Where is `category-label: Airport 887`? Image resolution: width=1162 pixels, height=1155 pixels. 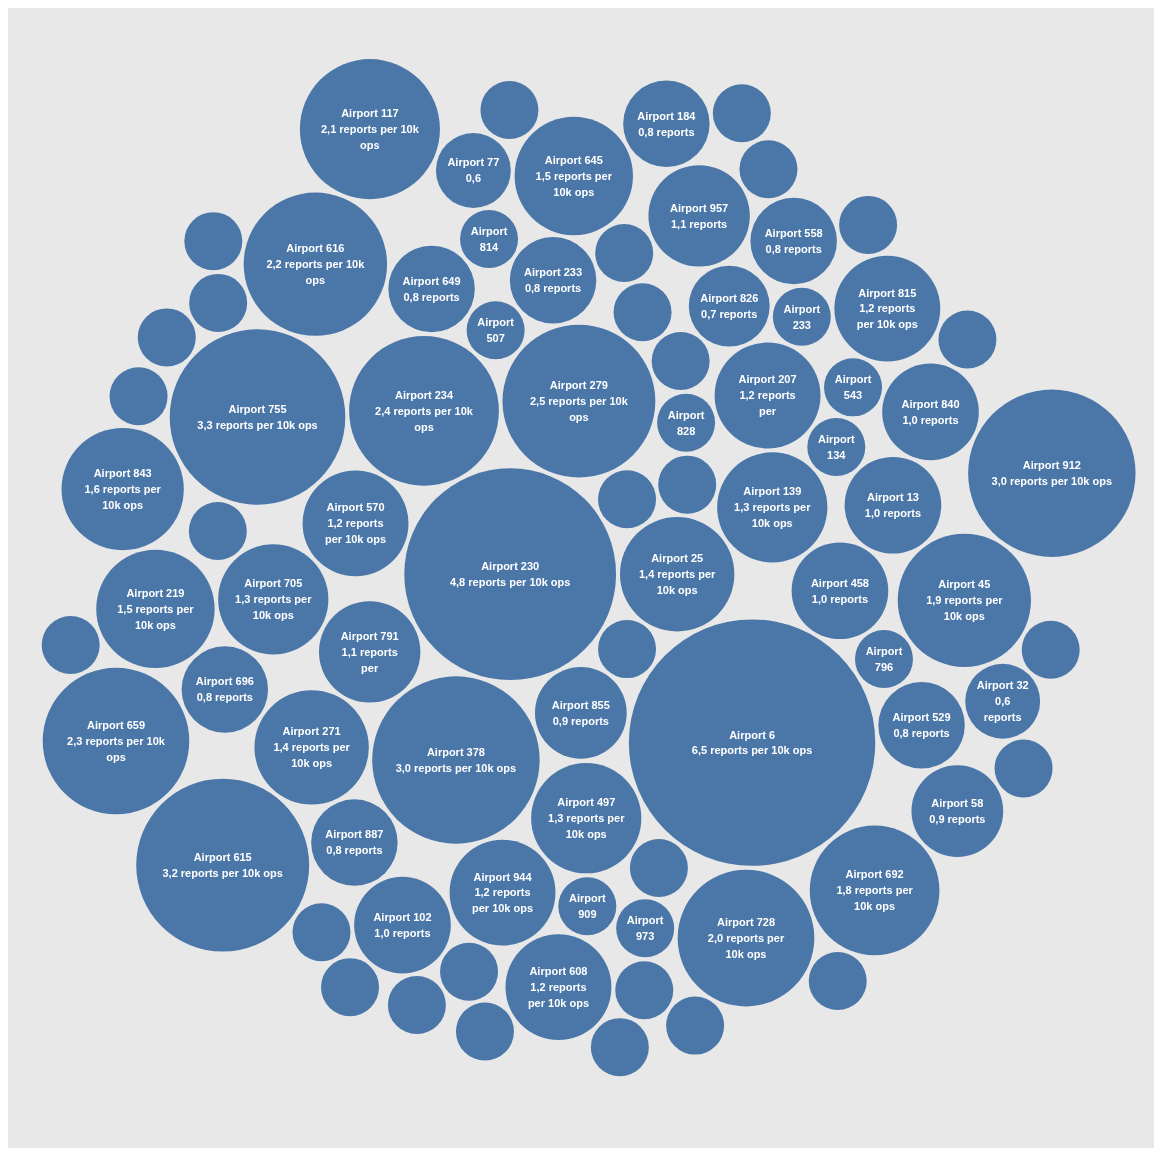 category-label: Airport 887 is located at coordinates (354, 834).